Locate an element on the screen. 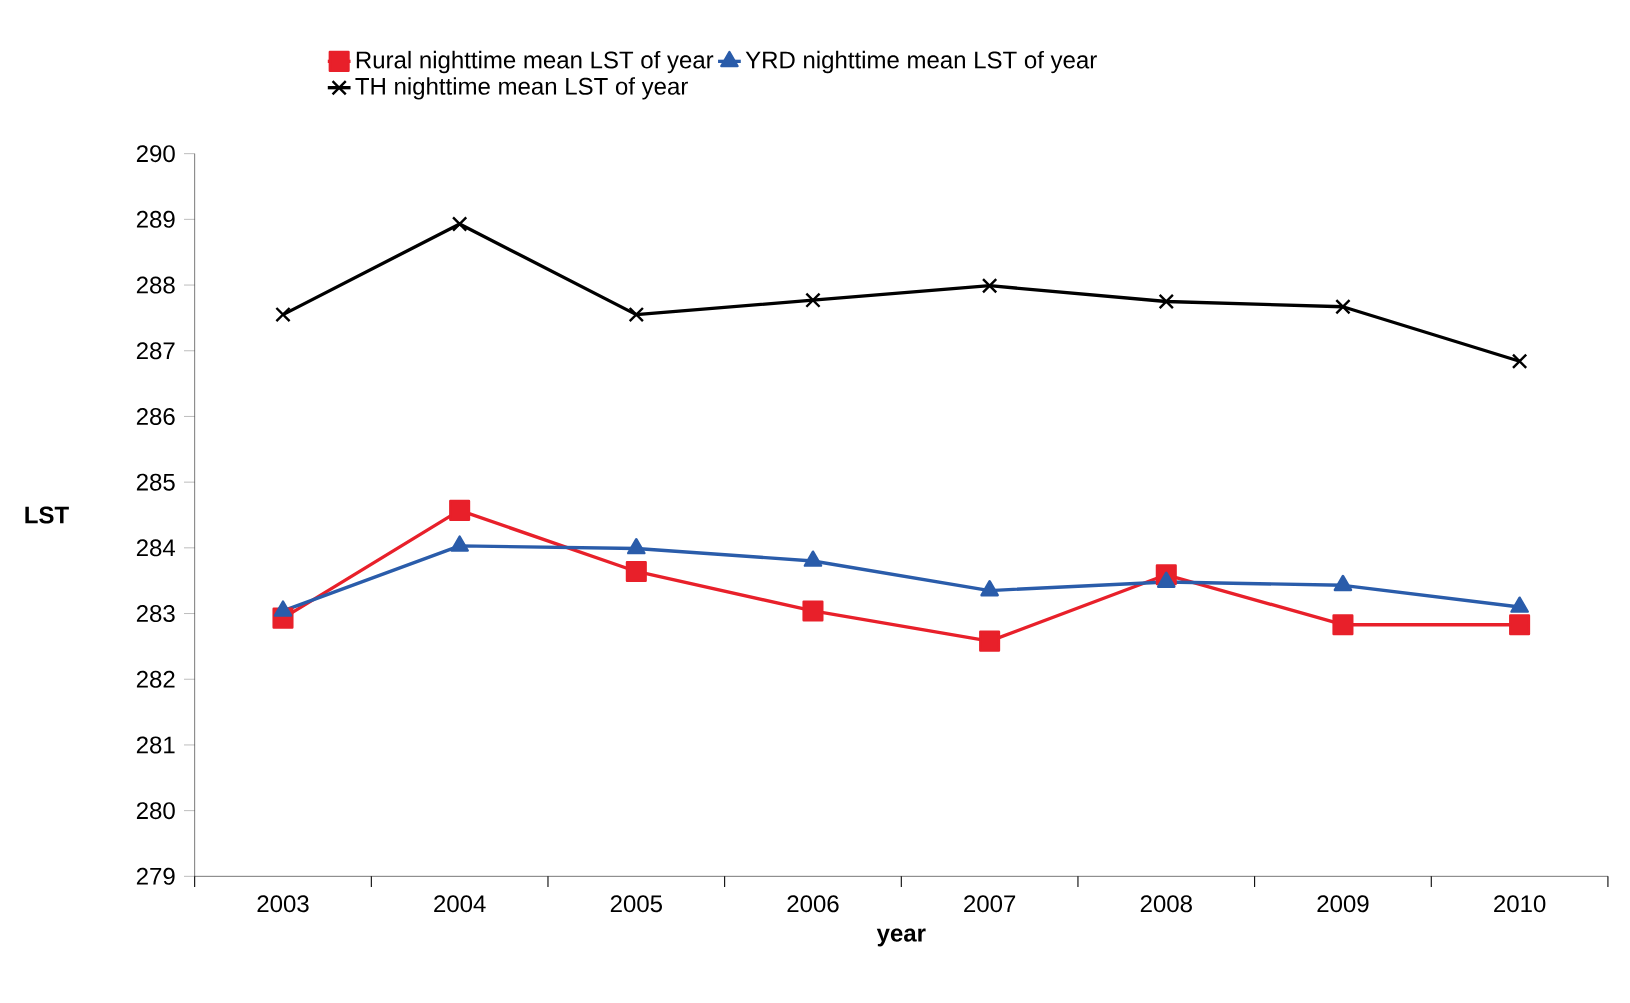  legend-label: Rural nighttime mean LST of year is located at coordinates (535, 62).